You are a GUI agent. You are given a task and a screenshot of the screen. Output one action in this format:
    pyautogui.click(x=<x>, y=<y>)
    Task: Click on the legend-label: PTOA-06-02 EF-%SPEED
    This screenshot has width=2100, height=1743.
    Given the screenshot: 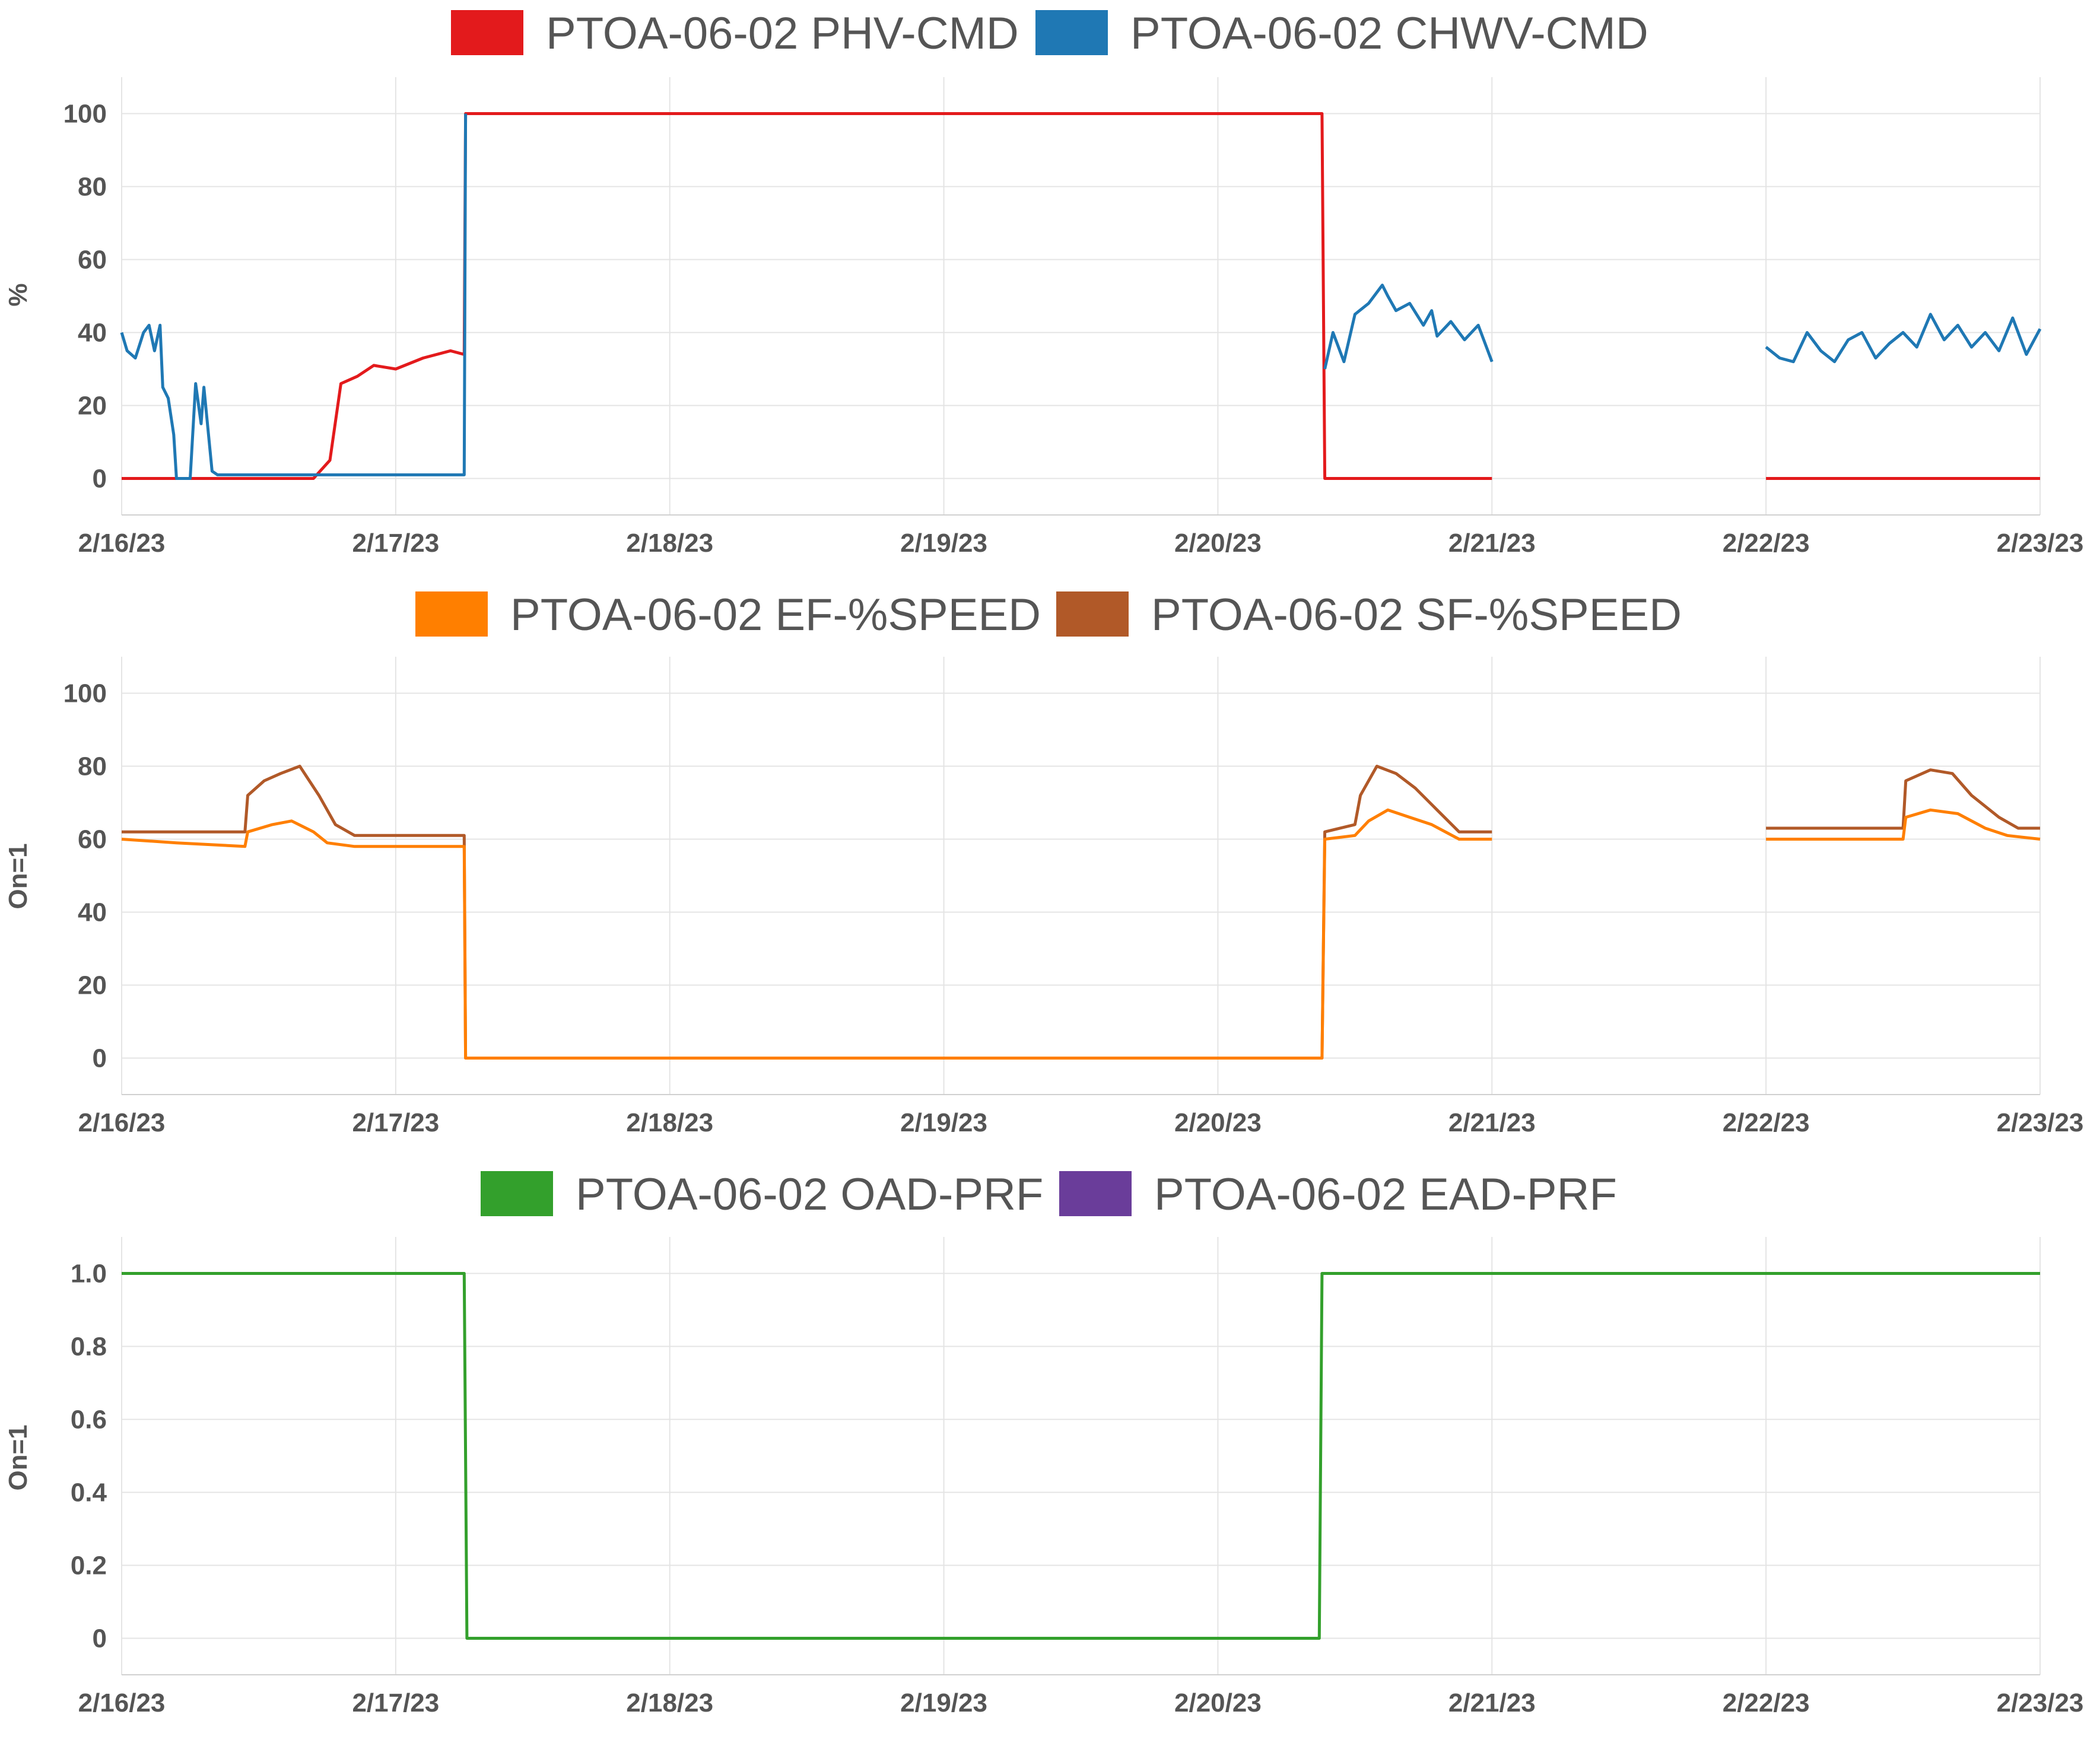 What is the action you would take?
    pyautogui.click(x=775, y=615)
    